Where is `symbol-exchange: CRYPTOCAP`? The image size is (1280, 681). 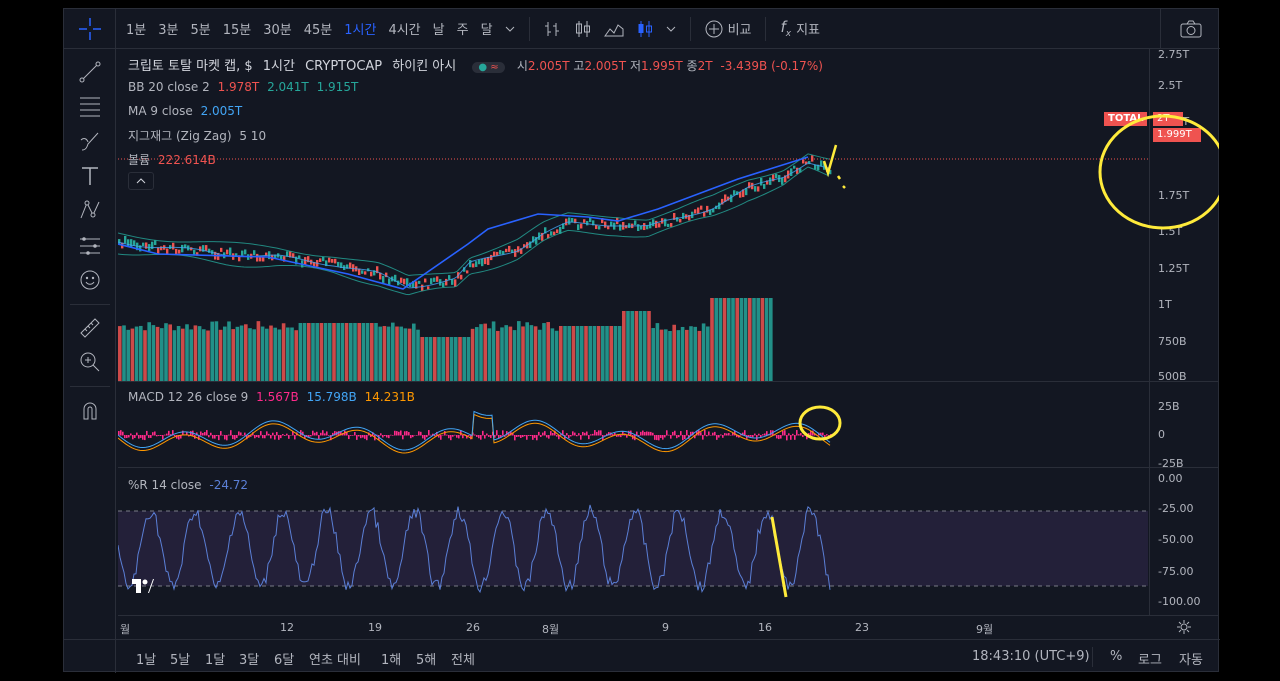 symbol-exchange: CRYPTOCAP is located at coordinates (344, 66).